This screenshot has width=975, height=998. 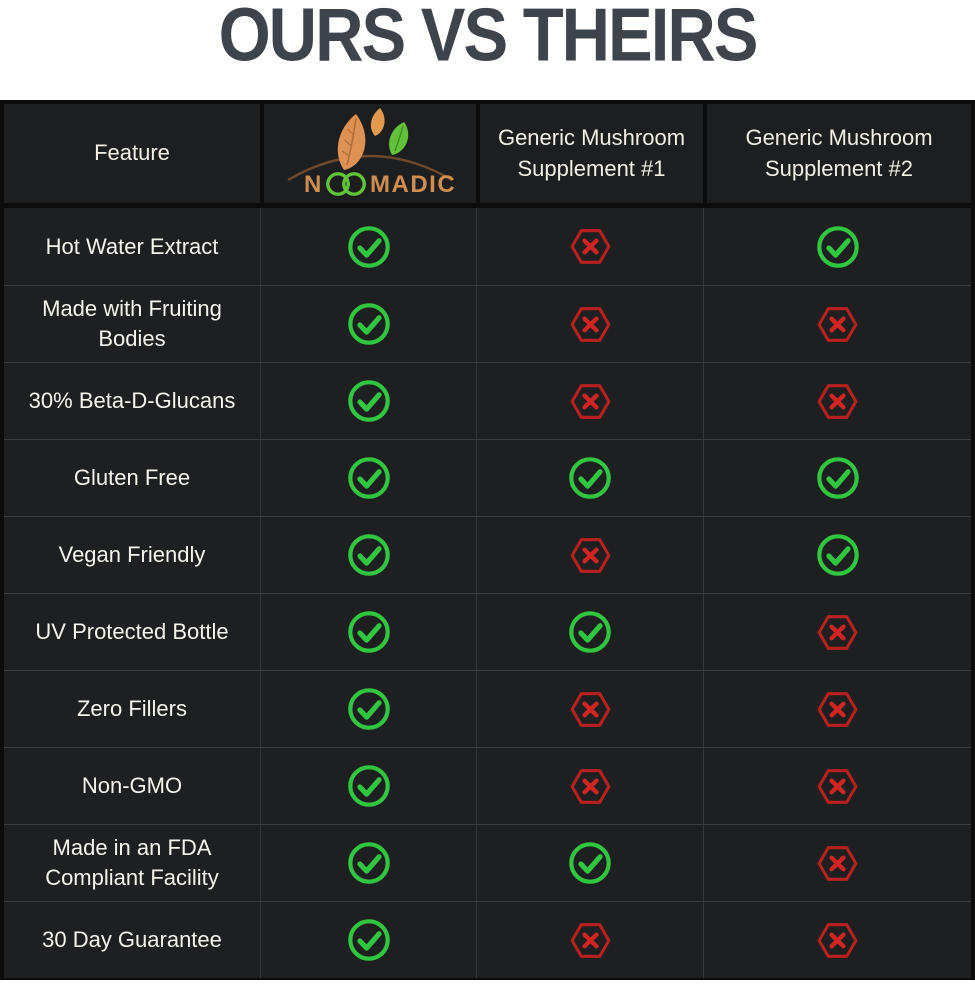 I want to click on title-band: OURS VS THEIRS, so click(x=487, y=50).